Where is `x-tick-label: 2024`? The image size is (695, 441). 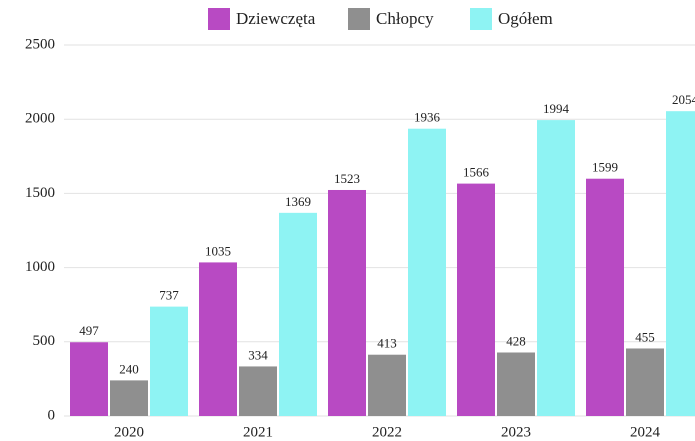 x-tick-label: 2024 is located at coordinates (645, 432).